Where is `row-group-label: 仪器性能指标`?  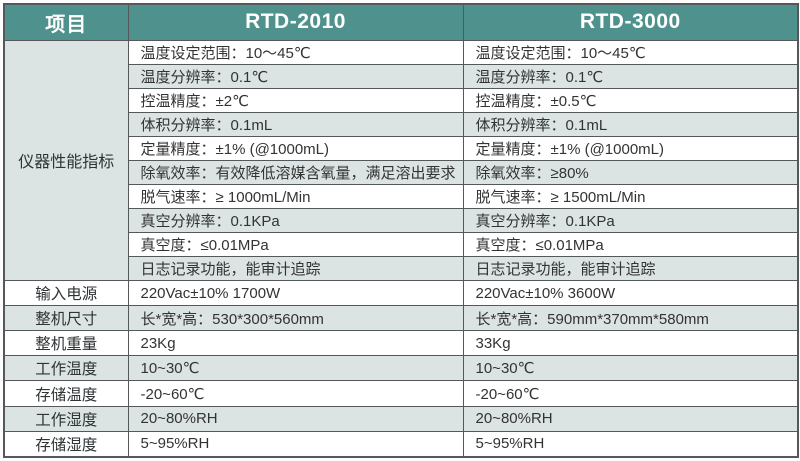
row-group-label: 仪器性能指标 is located at coordinates (66, 160).